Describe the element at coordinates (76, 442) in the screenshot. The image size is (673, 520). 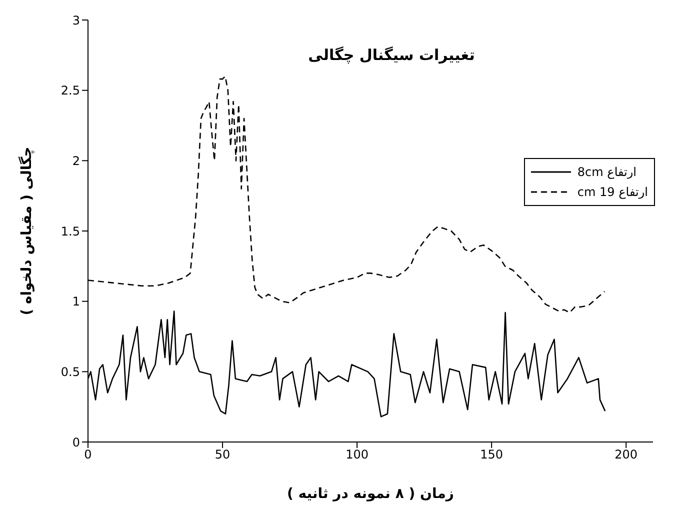
I see `y-tick-label: 0` at that location.